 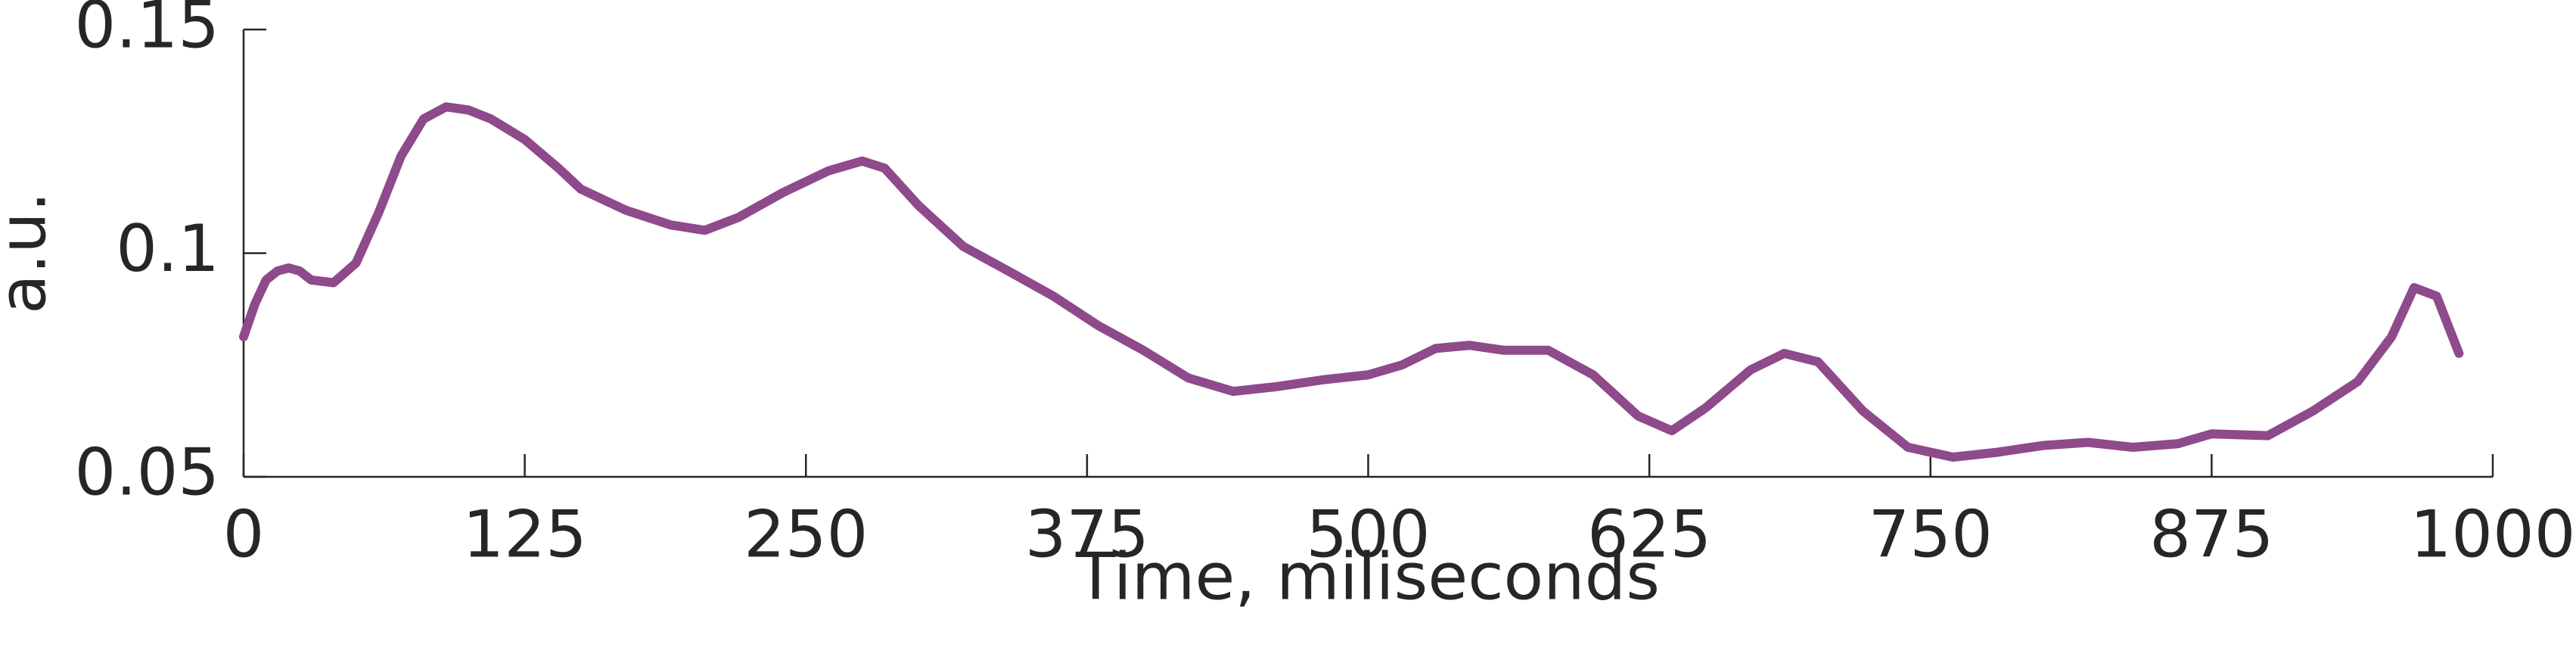 I want to click on y-axis-label: a.u., so click(x=30, y=252).